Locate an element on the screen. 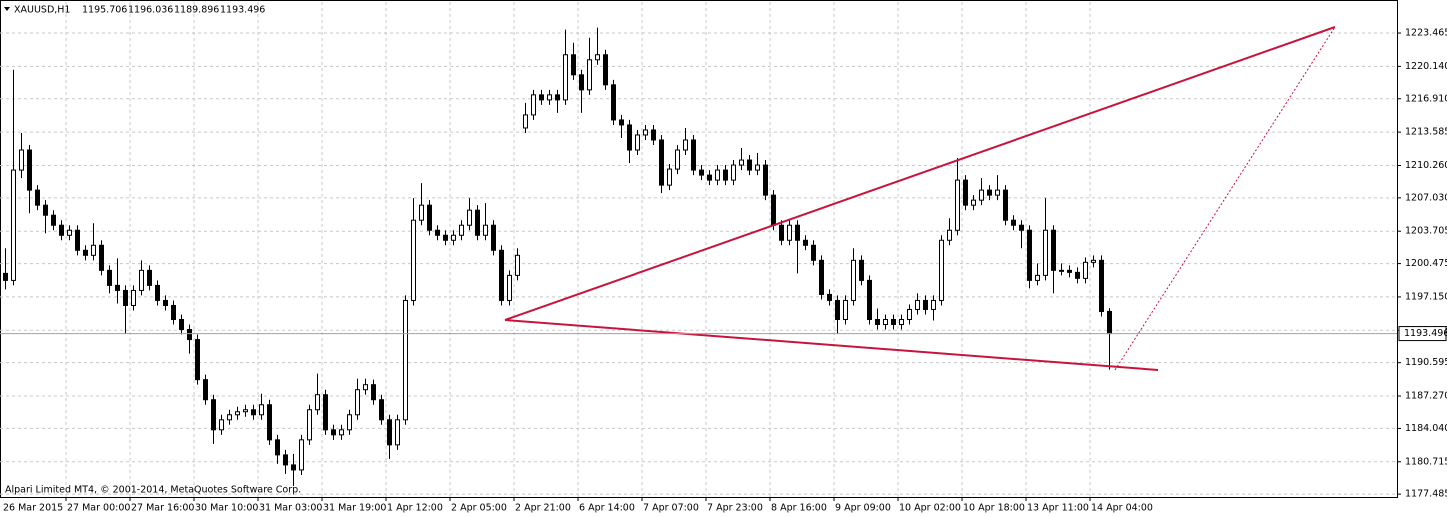  y-tick-label: 1207.030 is located at coordinates (1426, 197).